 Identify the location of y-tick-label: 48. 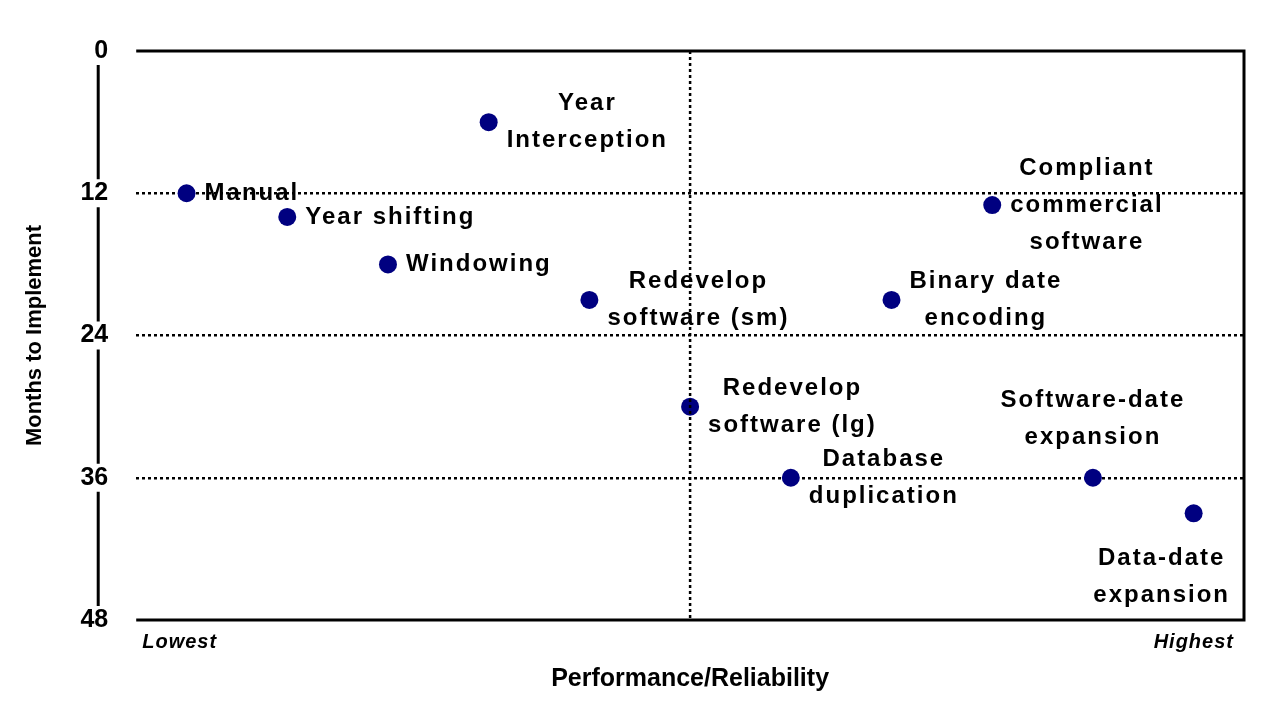
(94, 617).